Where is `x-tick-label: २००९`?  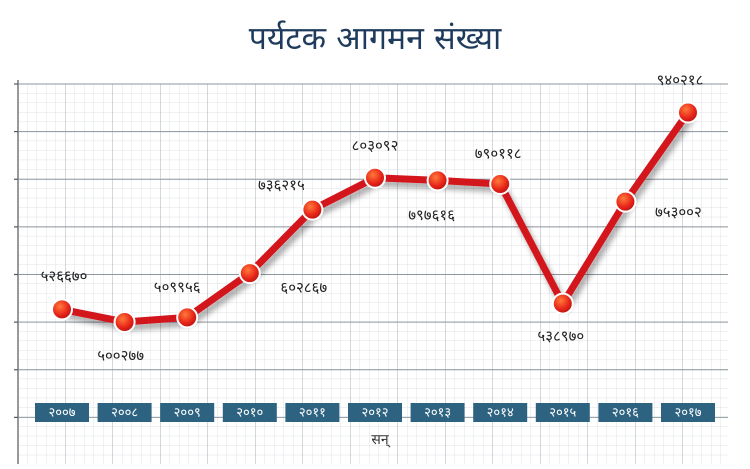
x-tick-label: २००९ is located at coordinates (187, 413).